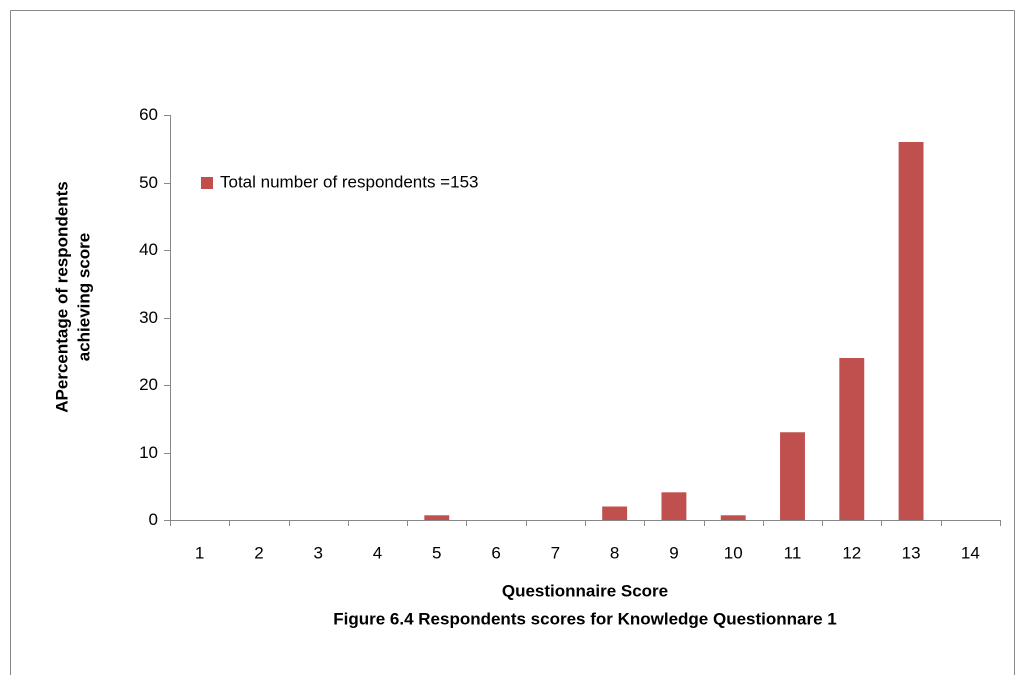  What do you see at coordinates (851, 552) in the screenshot?
I see `x-tick-label: 12` at bounding box center [851, 552].